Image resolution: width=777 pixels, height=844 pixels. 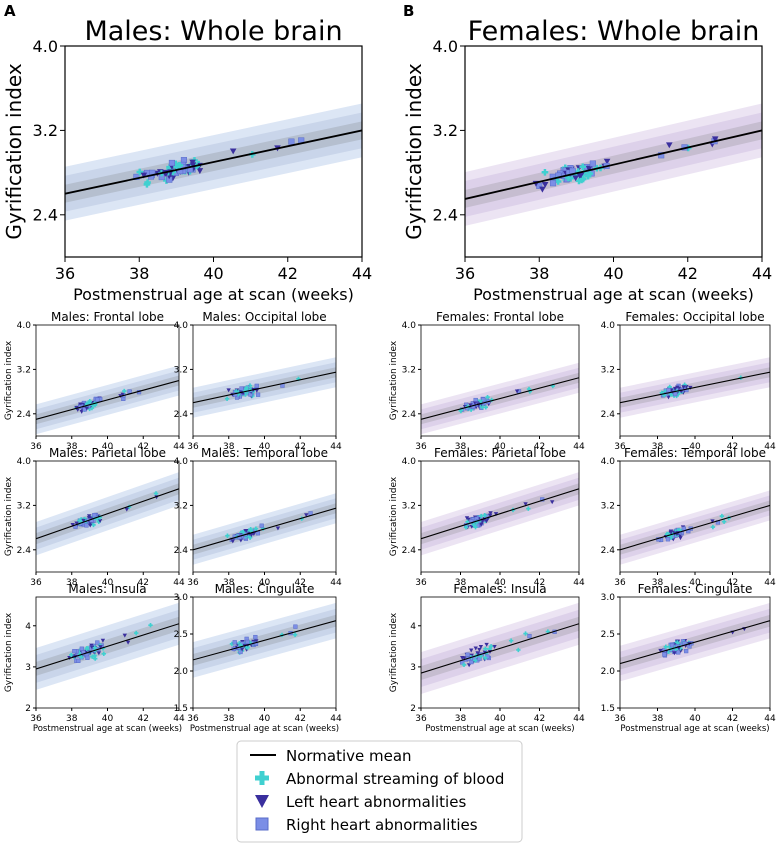 I want to click on legend-square-icon, so click(x=262, y=824).